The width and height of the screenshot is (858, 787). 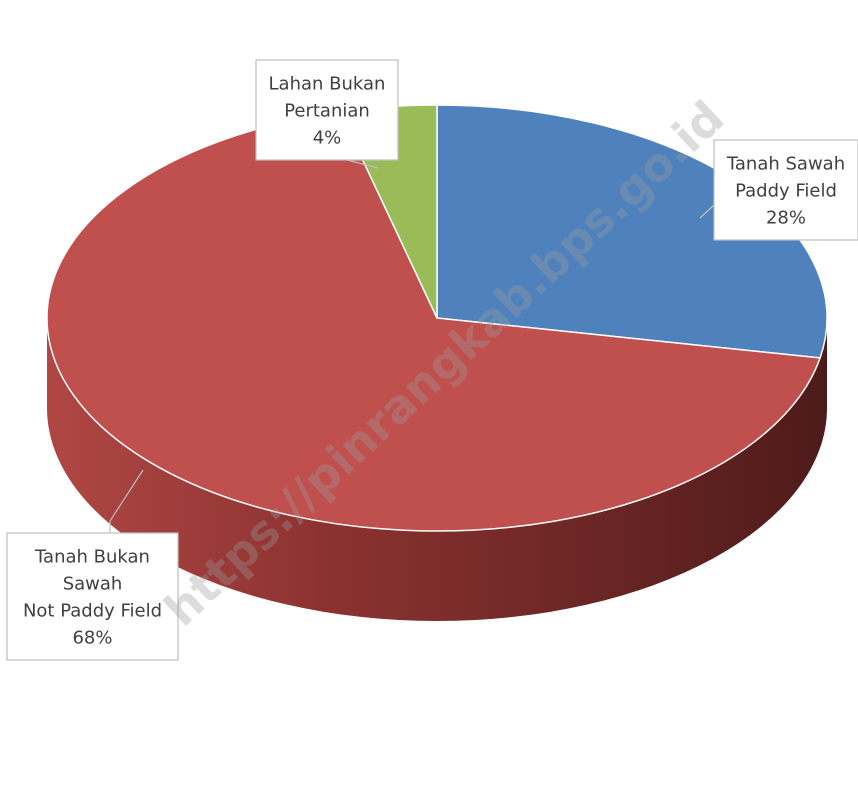 What do you see at coordinates (327, 138) in the screenshot?
I see `callout-percent-3: 4%` at bounding box center [327, 138].